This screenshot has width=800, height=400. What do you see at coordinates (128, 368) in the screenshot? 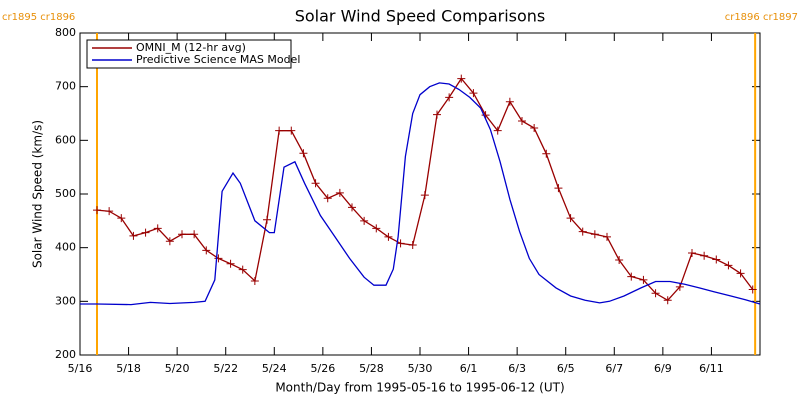
I see `x-tick-label: 5/18` at bounding box center [128, 368].